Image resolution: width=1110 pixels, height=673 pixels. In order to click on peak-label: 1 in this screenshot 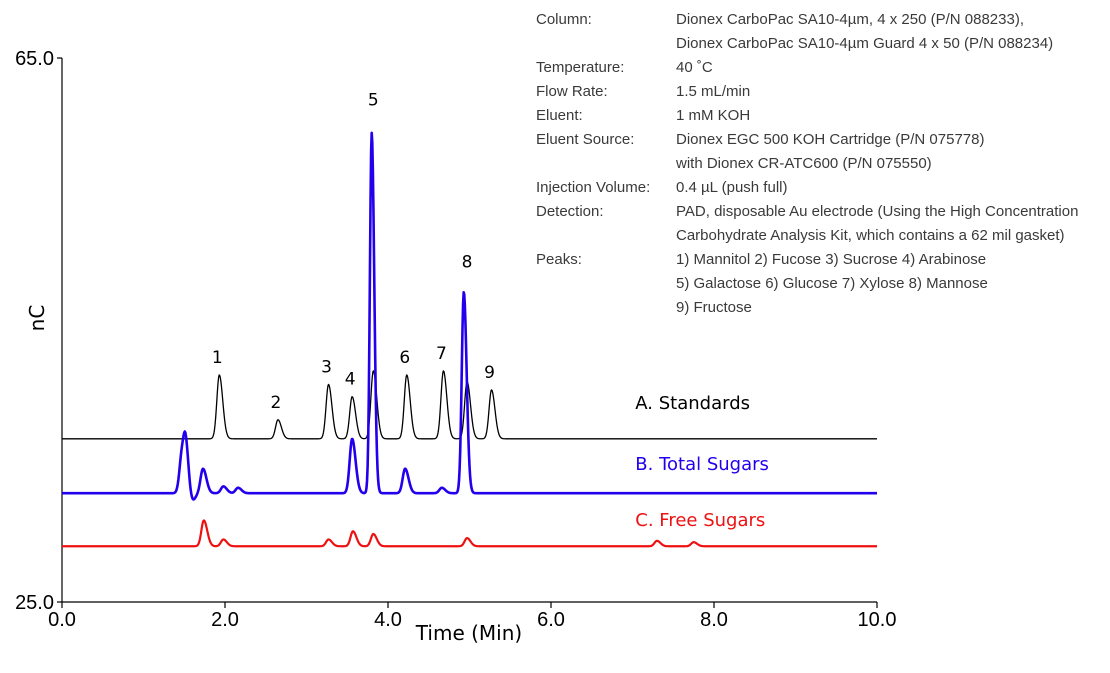, I will do `click(217, 358)`.